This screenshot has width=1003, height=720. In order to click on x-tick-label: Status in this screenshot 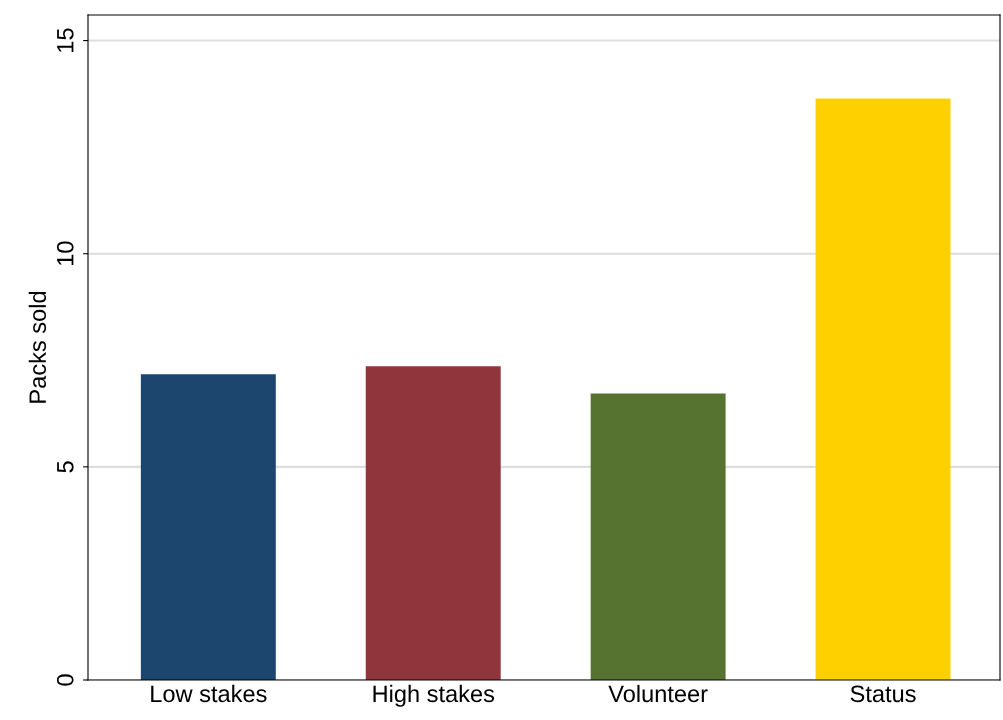, I will do `click(883, 694)`.